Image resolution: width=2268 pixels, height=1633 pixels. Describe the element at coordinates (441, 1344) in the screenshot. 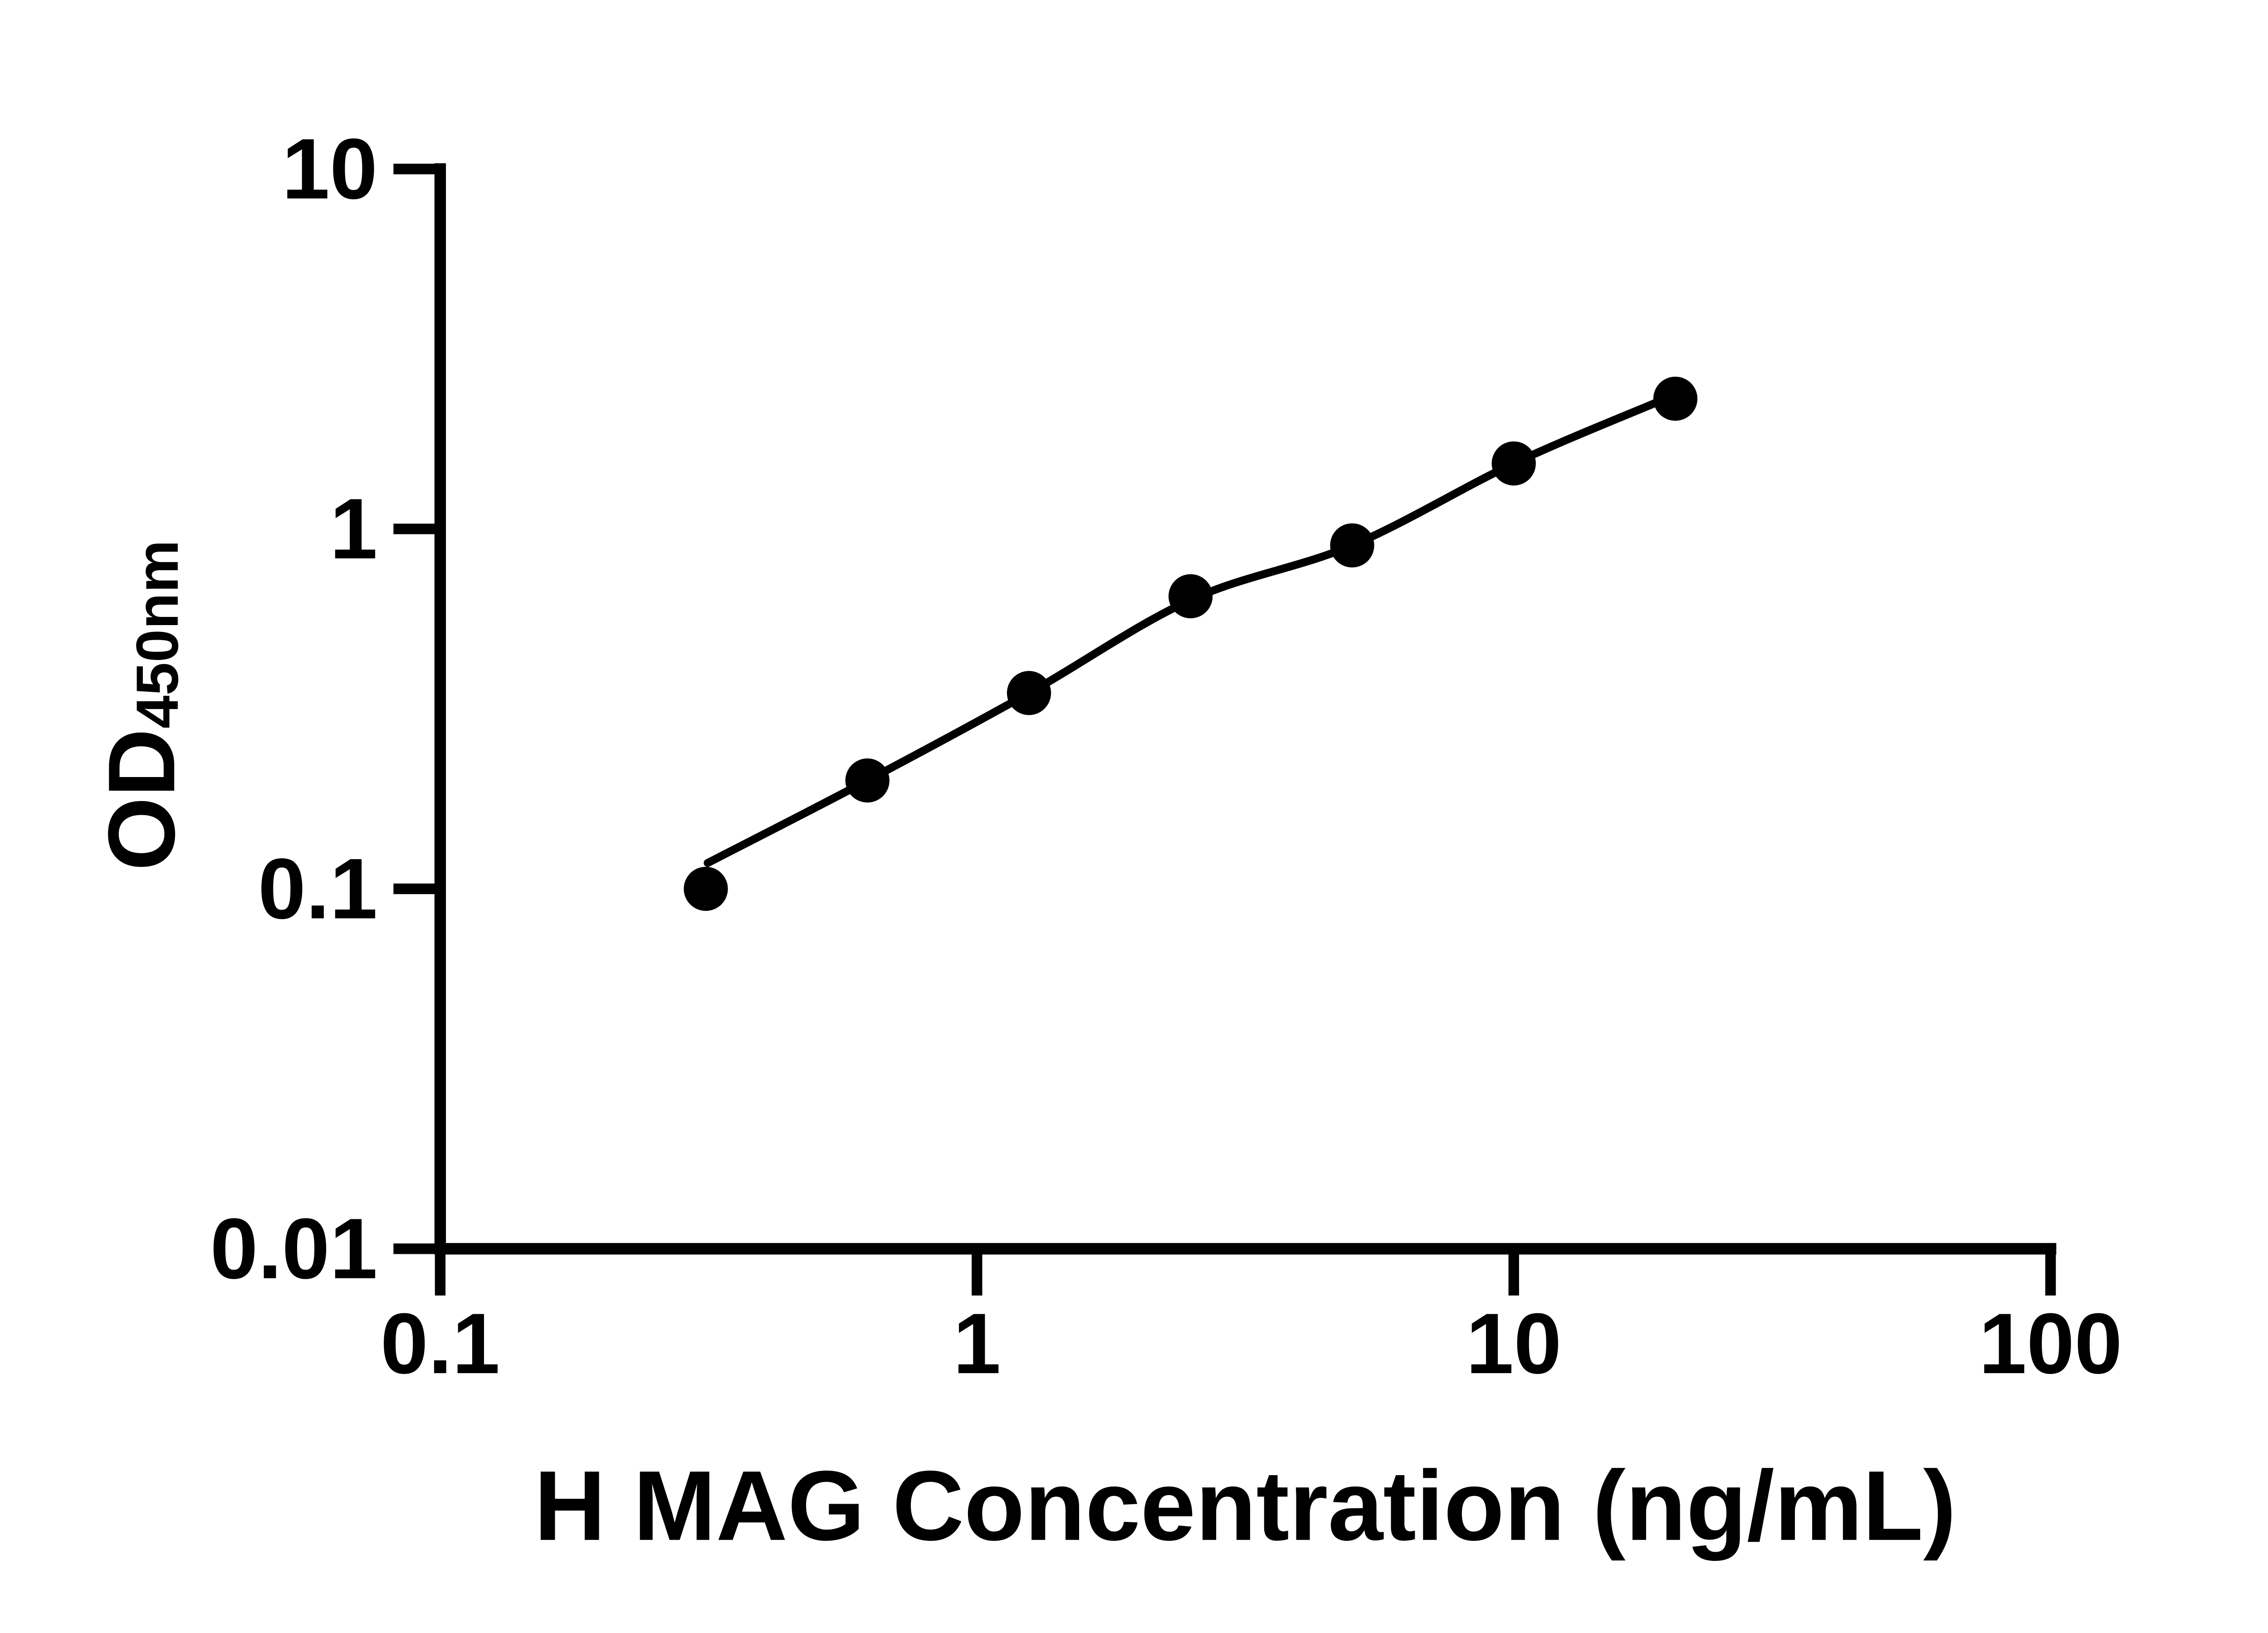

I see `x-tick-label-0.1: 0.1` at that location.